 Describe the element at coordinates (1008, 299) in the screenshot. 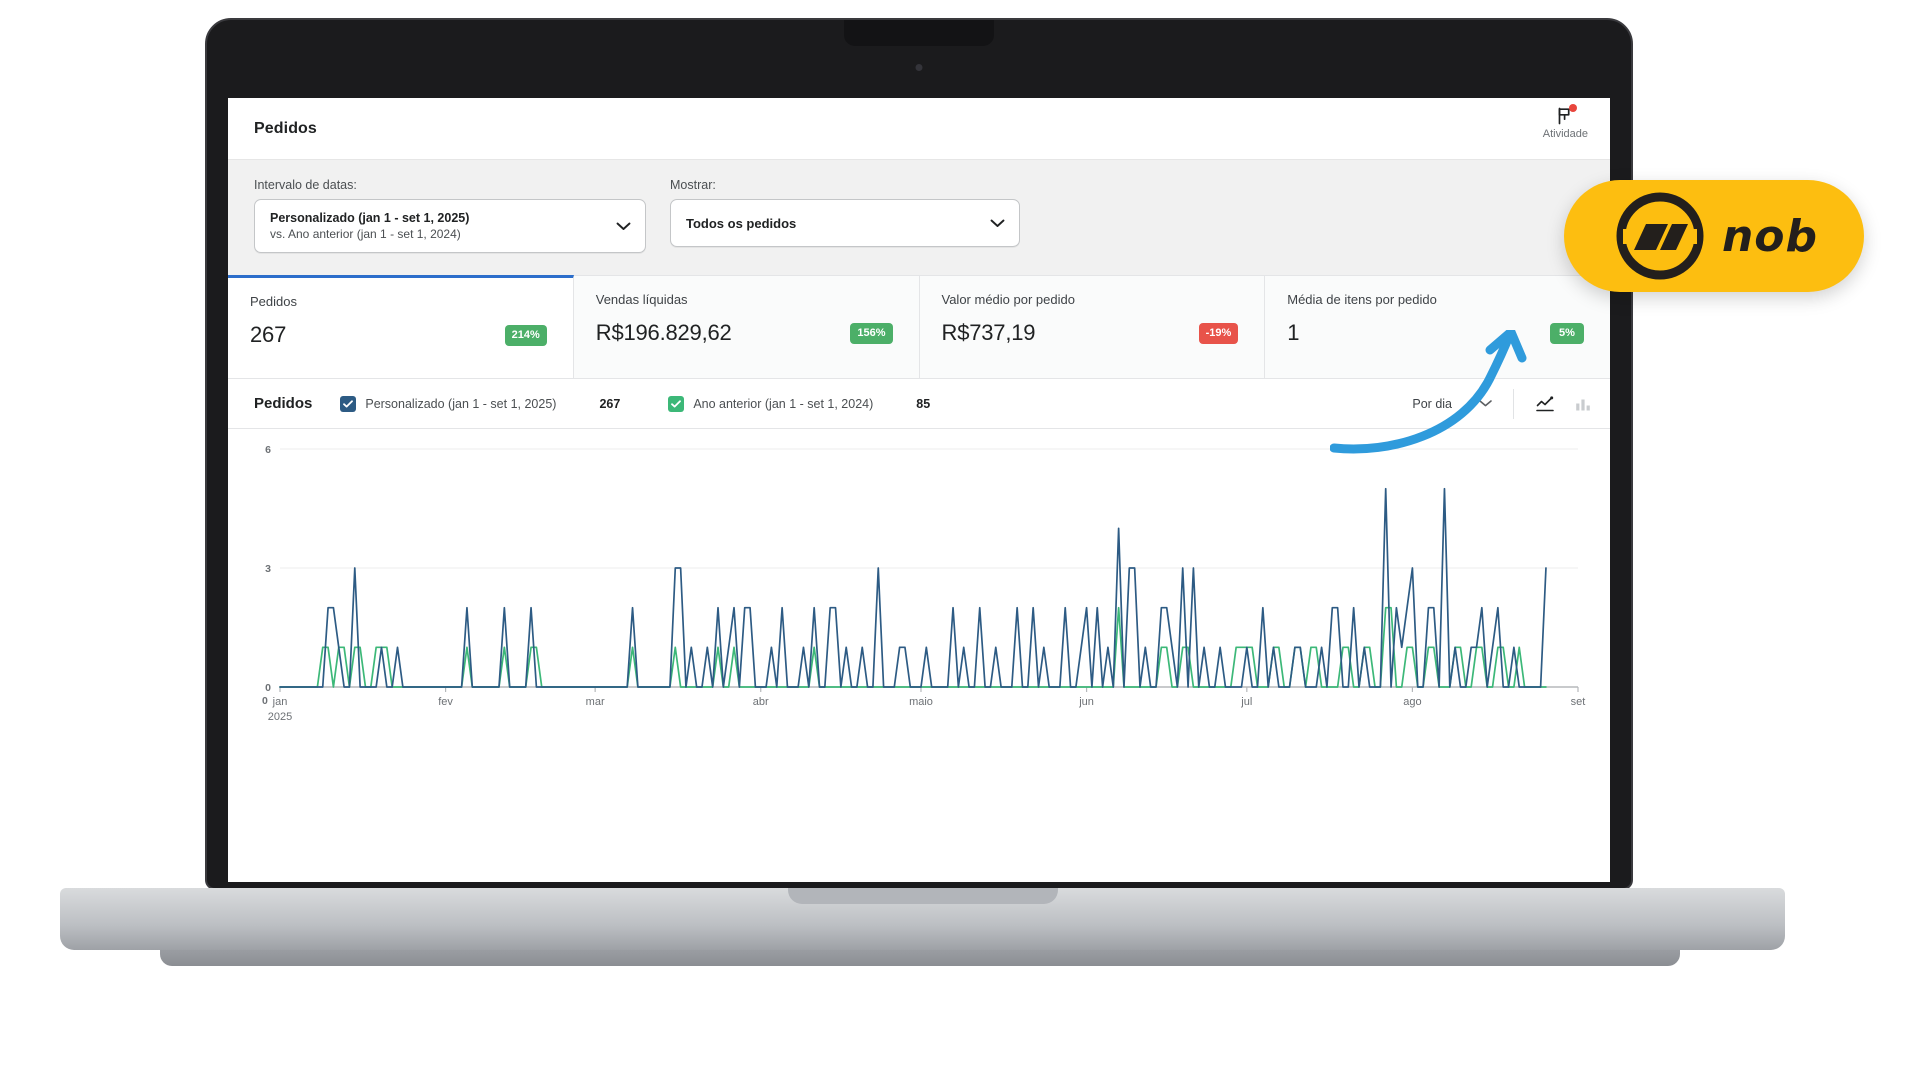

I see `kpi-title: Valor médio por pedido` at that location.